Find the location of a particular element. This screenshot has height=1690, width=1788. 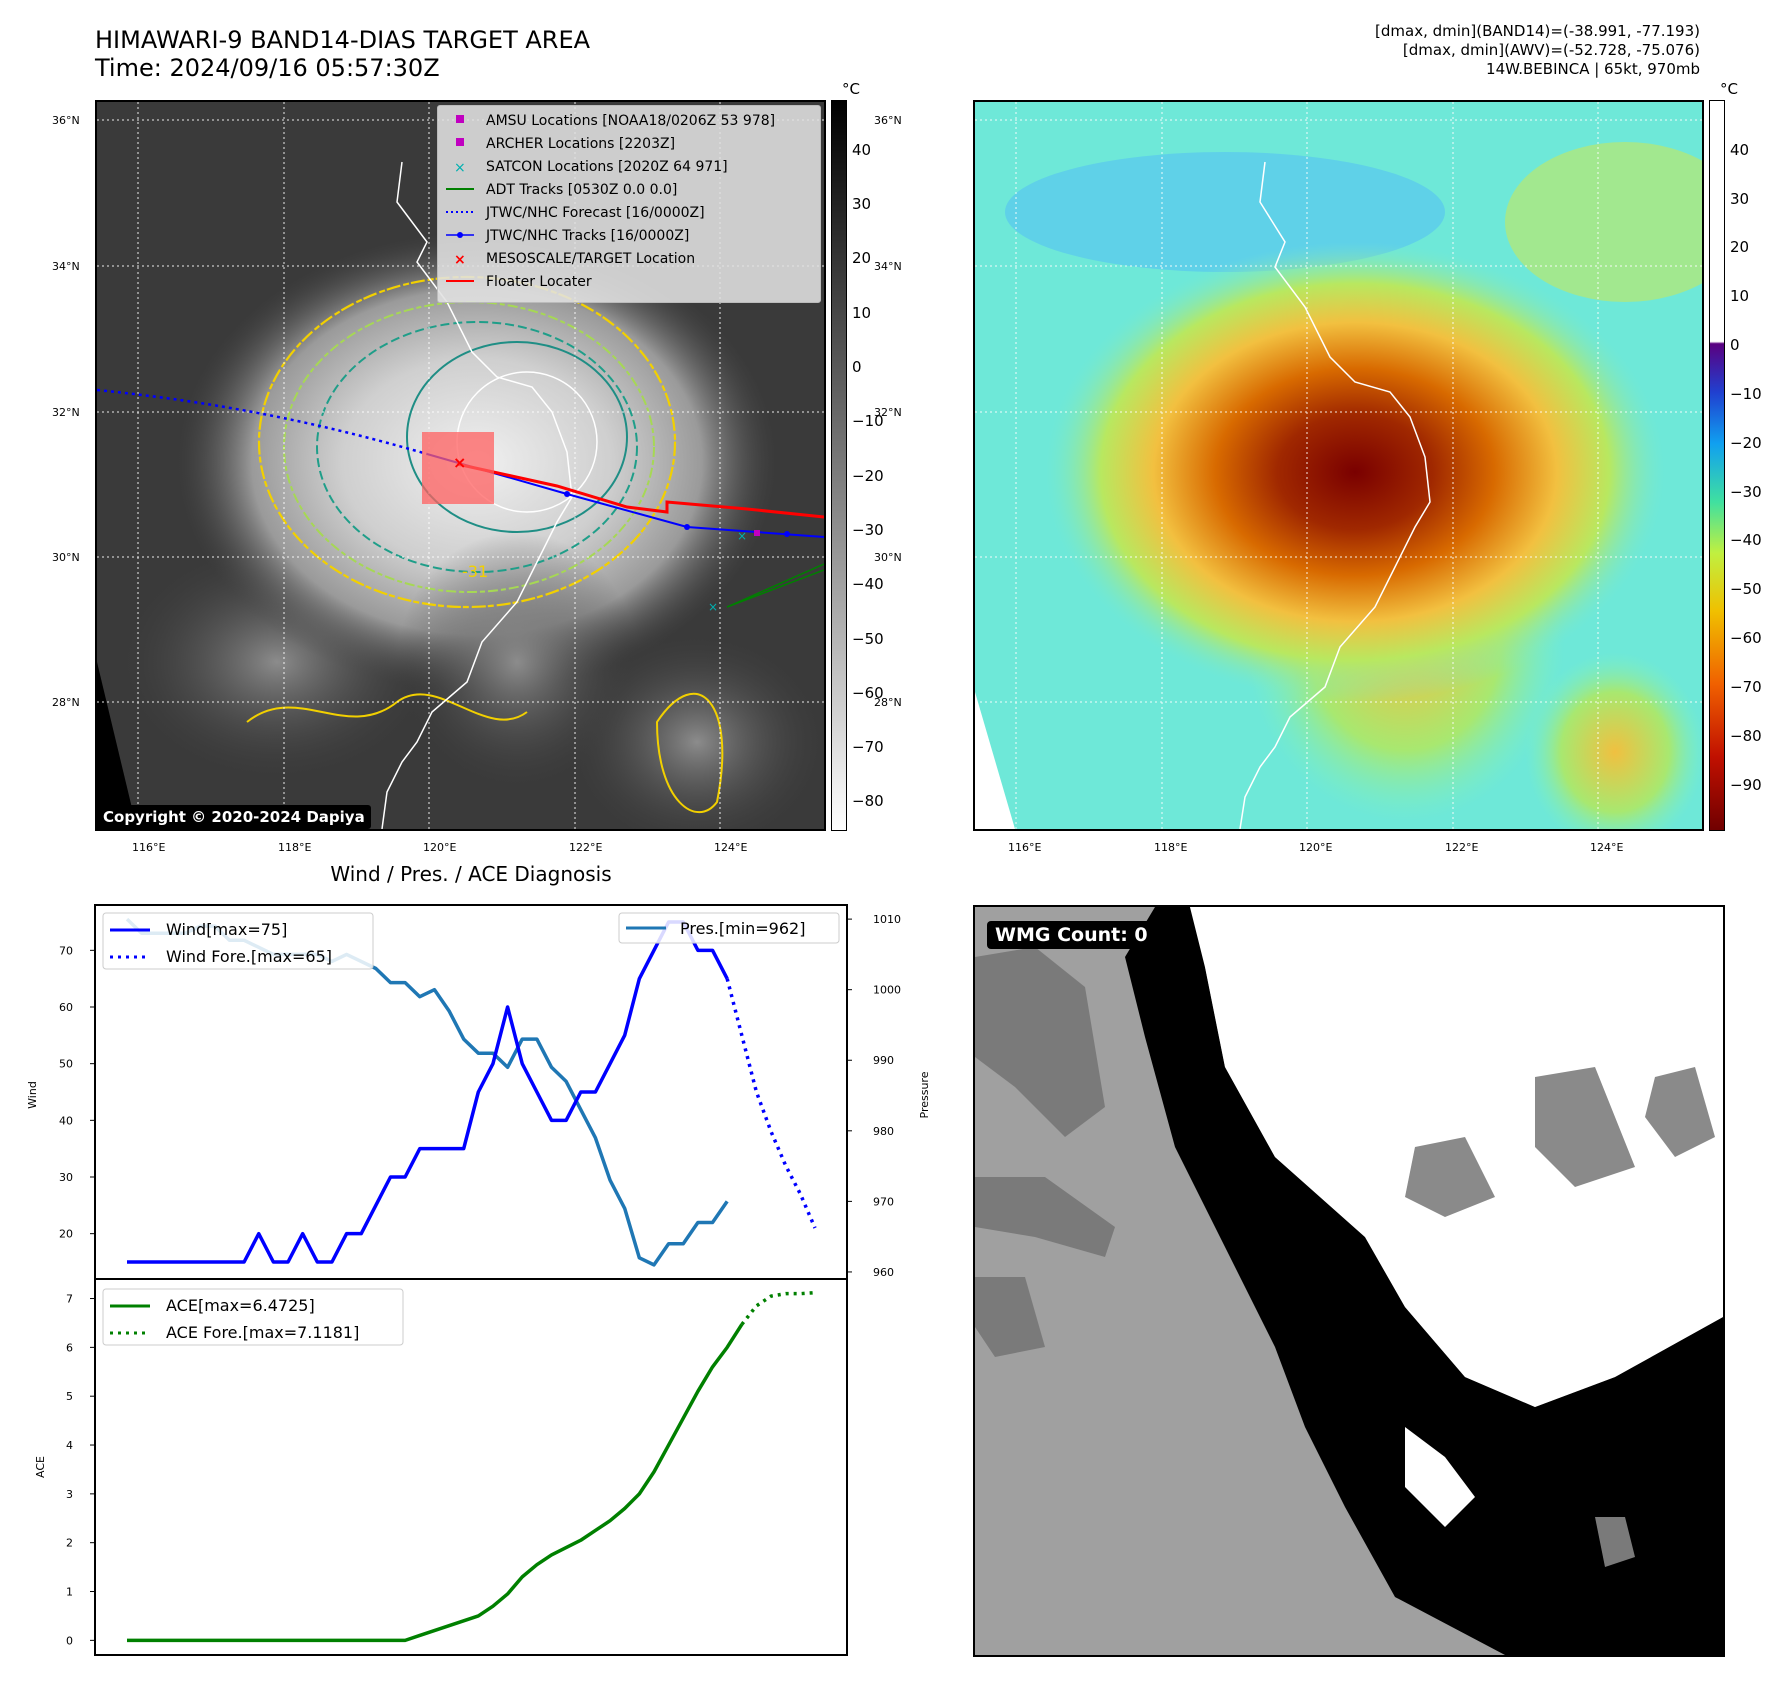

legend-satcon: SATCON Locations [2020Z 64 971] is located at coordinates (607, 167).